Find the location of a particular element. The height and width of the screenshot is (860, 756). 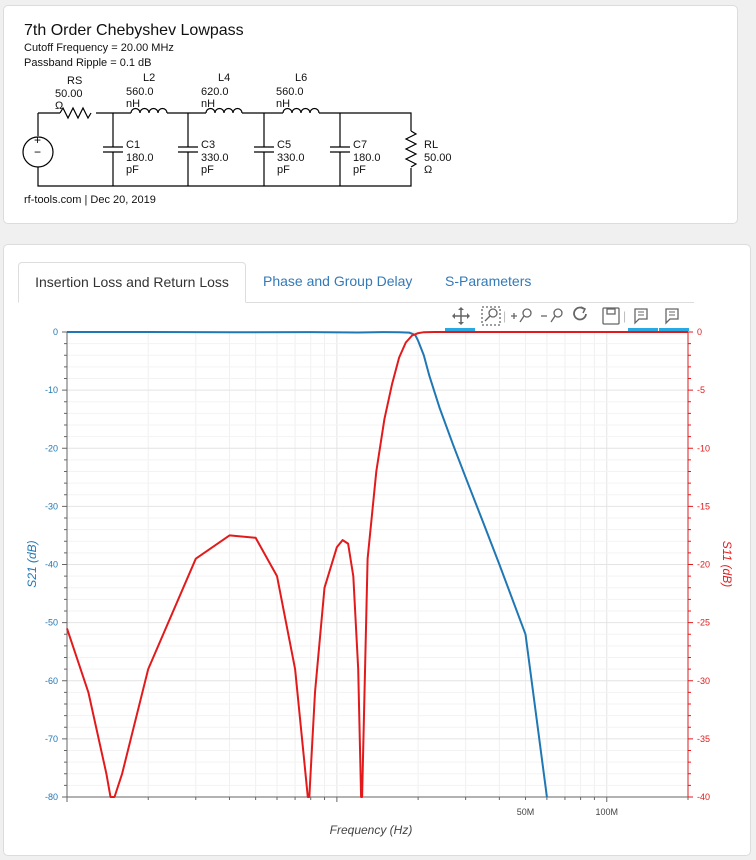

pan-tool-active-indicator is located at coordinates (460, 329).